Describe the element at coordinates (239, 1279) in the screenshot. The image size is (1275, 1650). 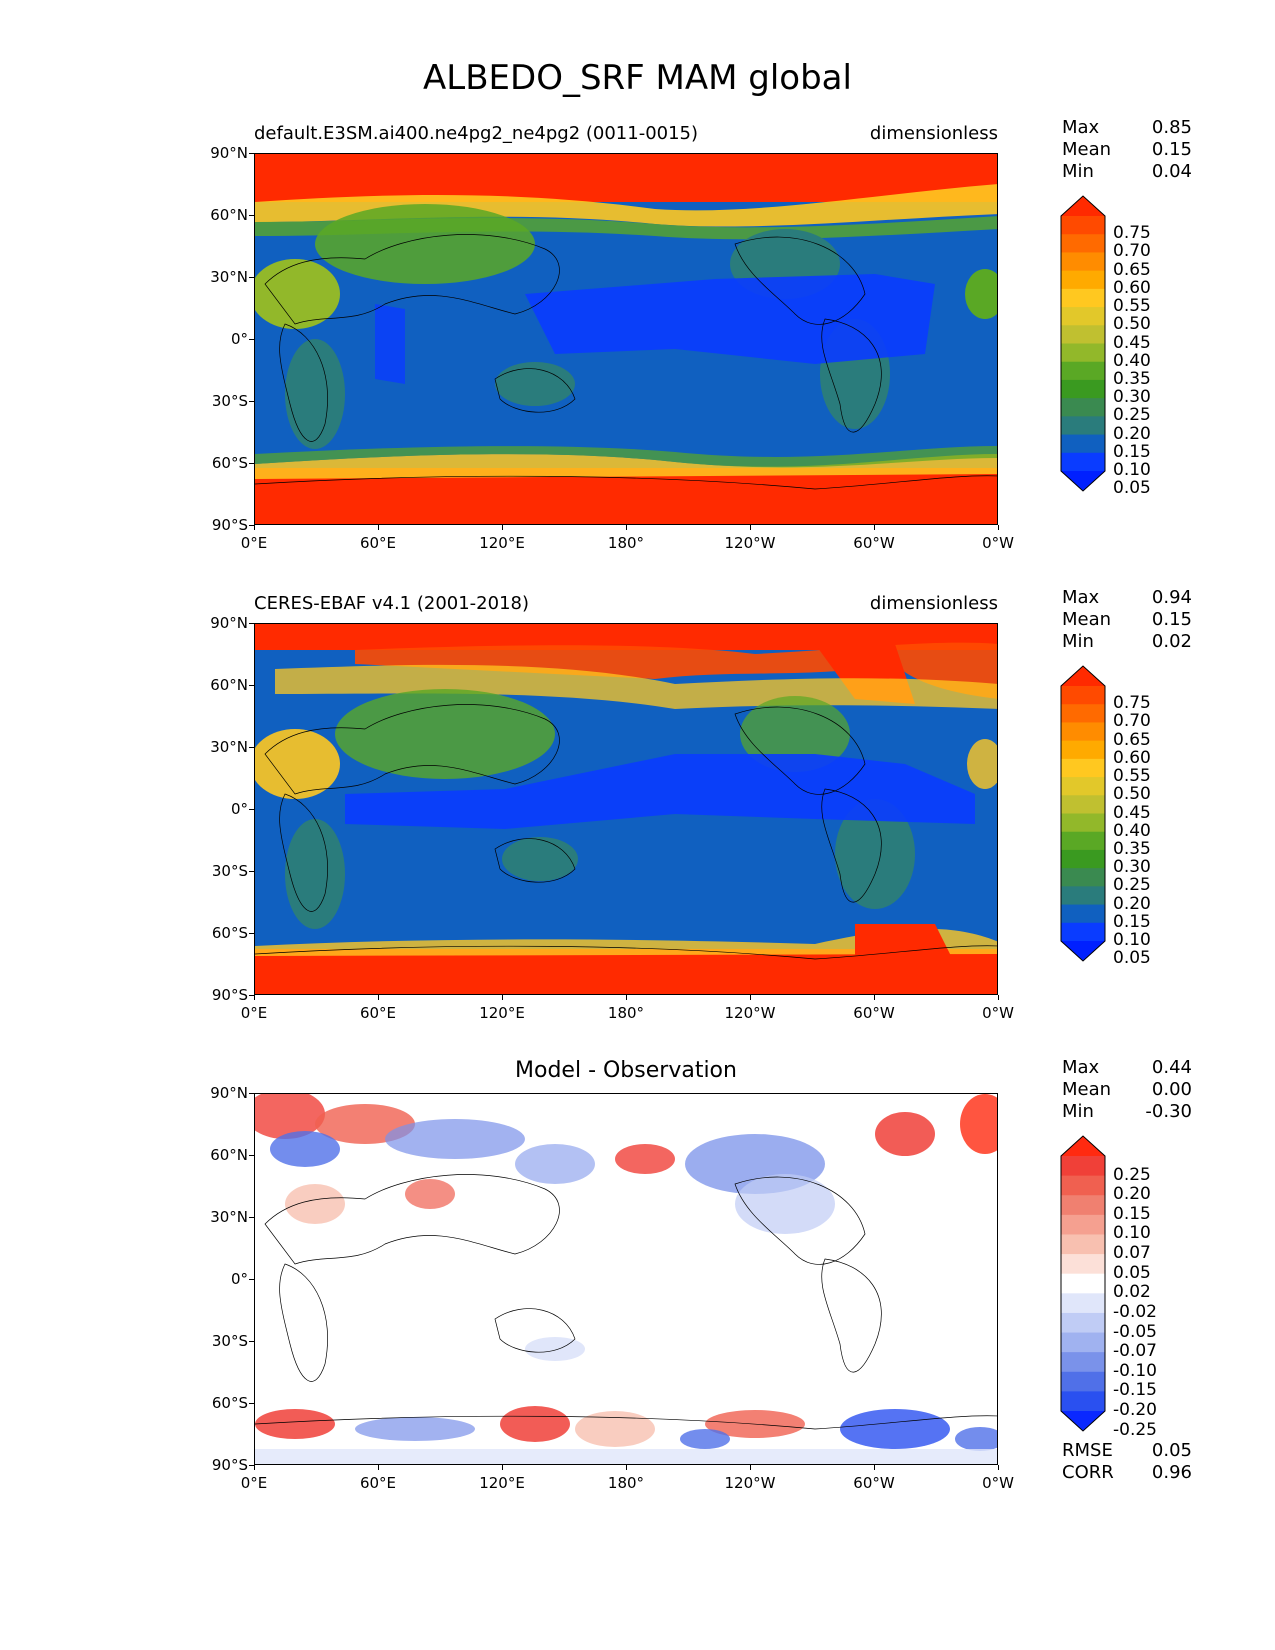
I see `lat-tick-label: 0°` at that location.